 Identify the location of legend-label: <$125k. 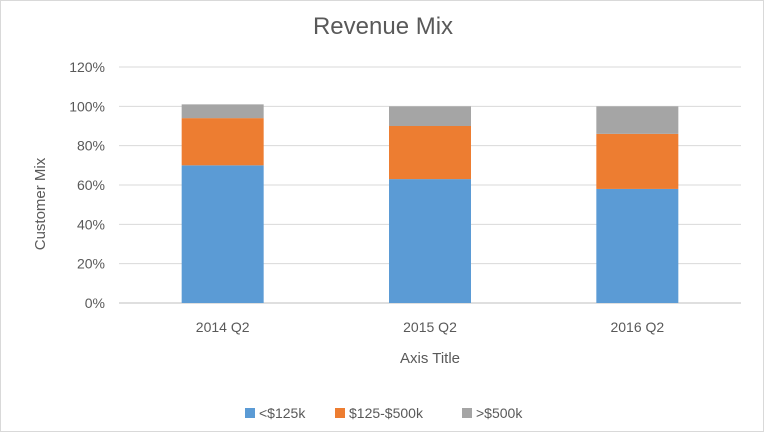
(282, 413).